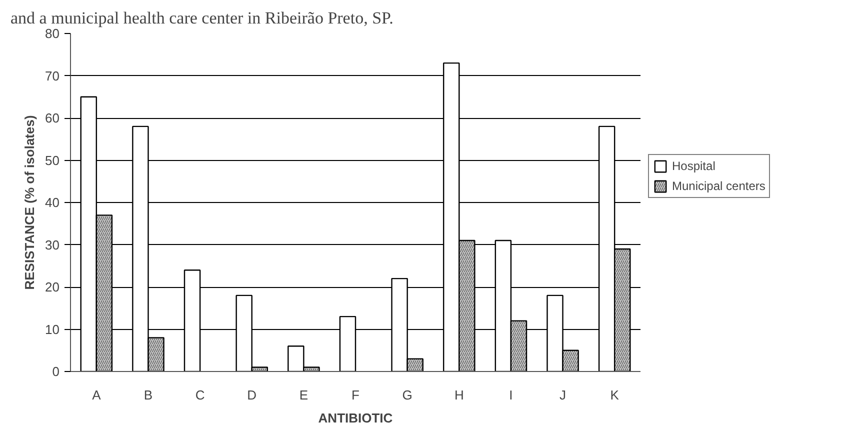 The height and width of the screenshot is (440, 861). Describe the element at coordinates (52, 118) in the screenshot. I see `y-tick-label: 60` at that location.